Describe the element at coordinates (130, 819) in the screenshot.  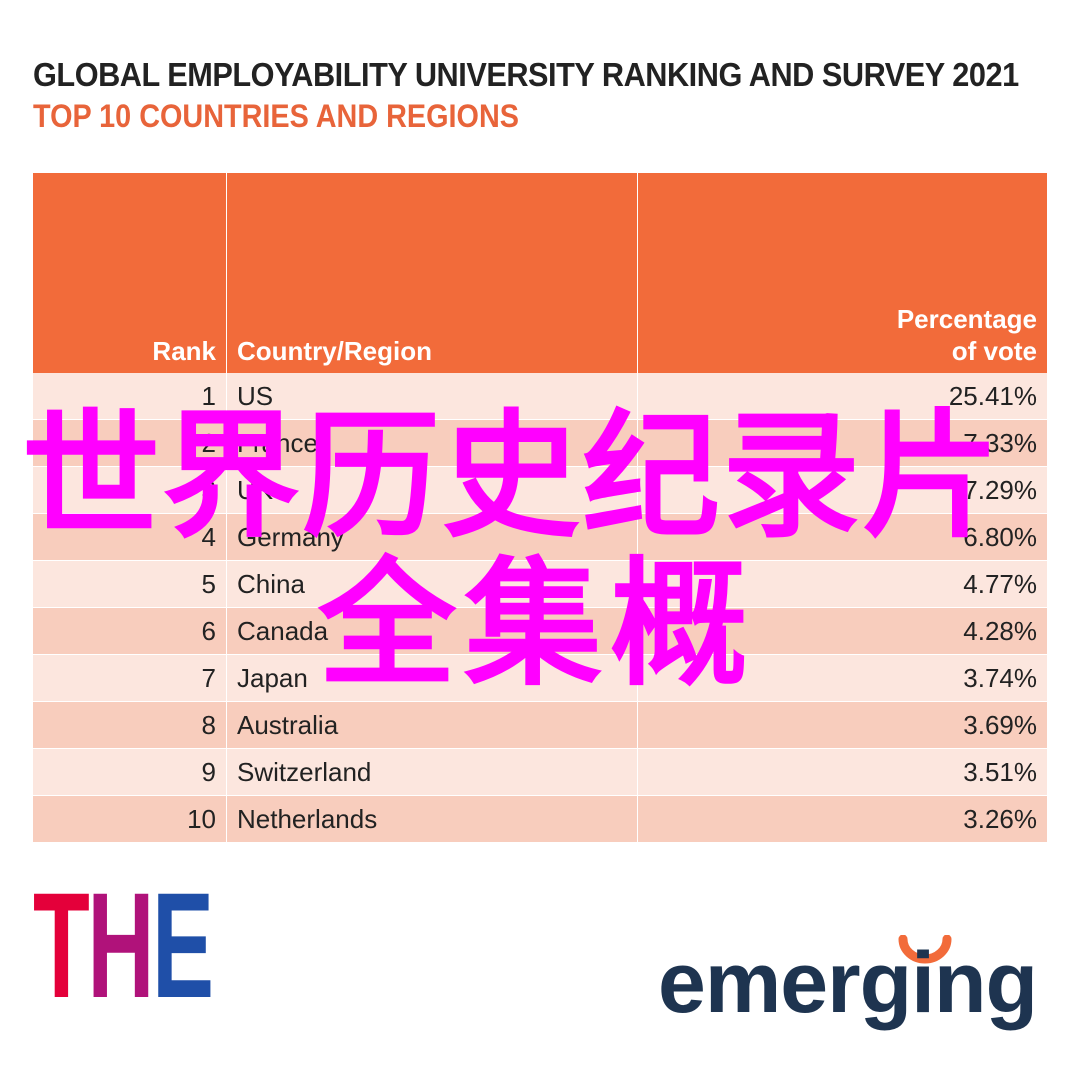
I see `rank-cell: 10` at that location.